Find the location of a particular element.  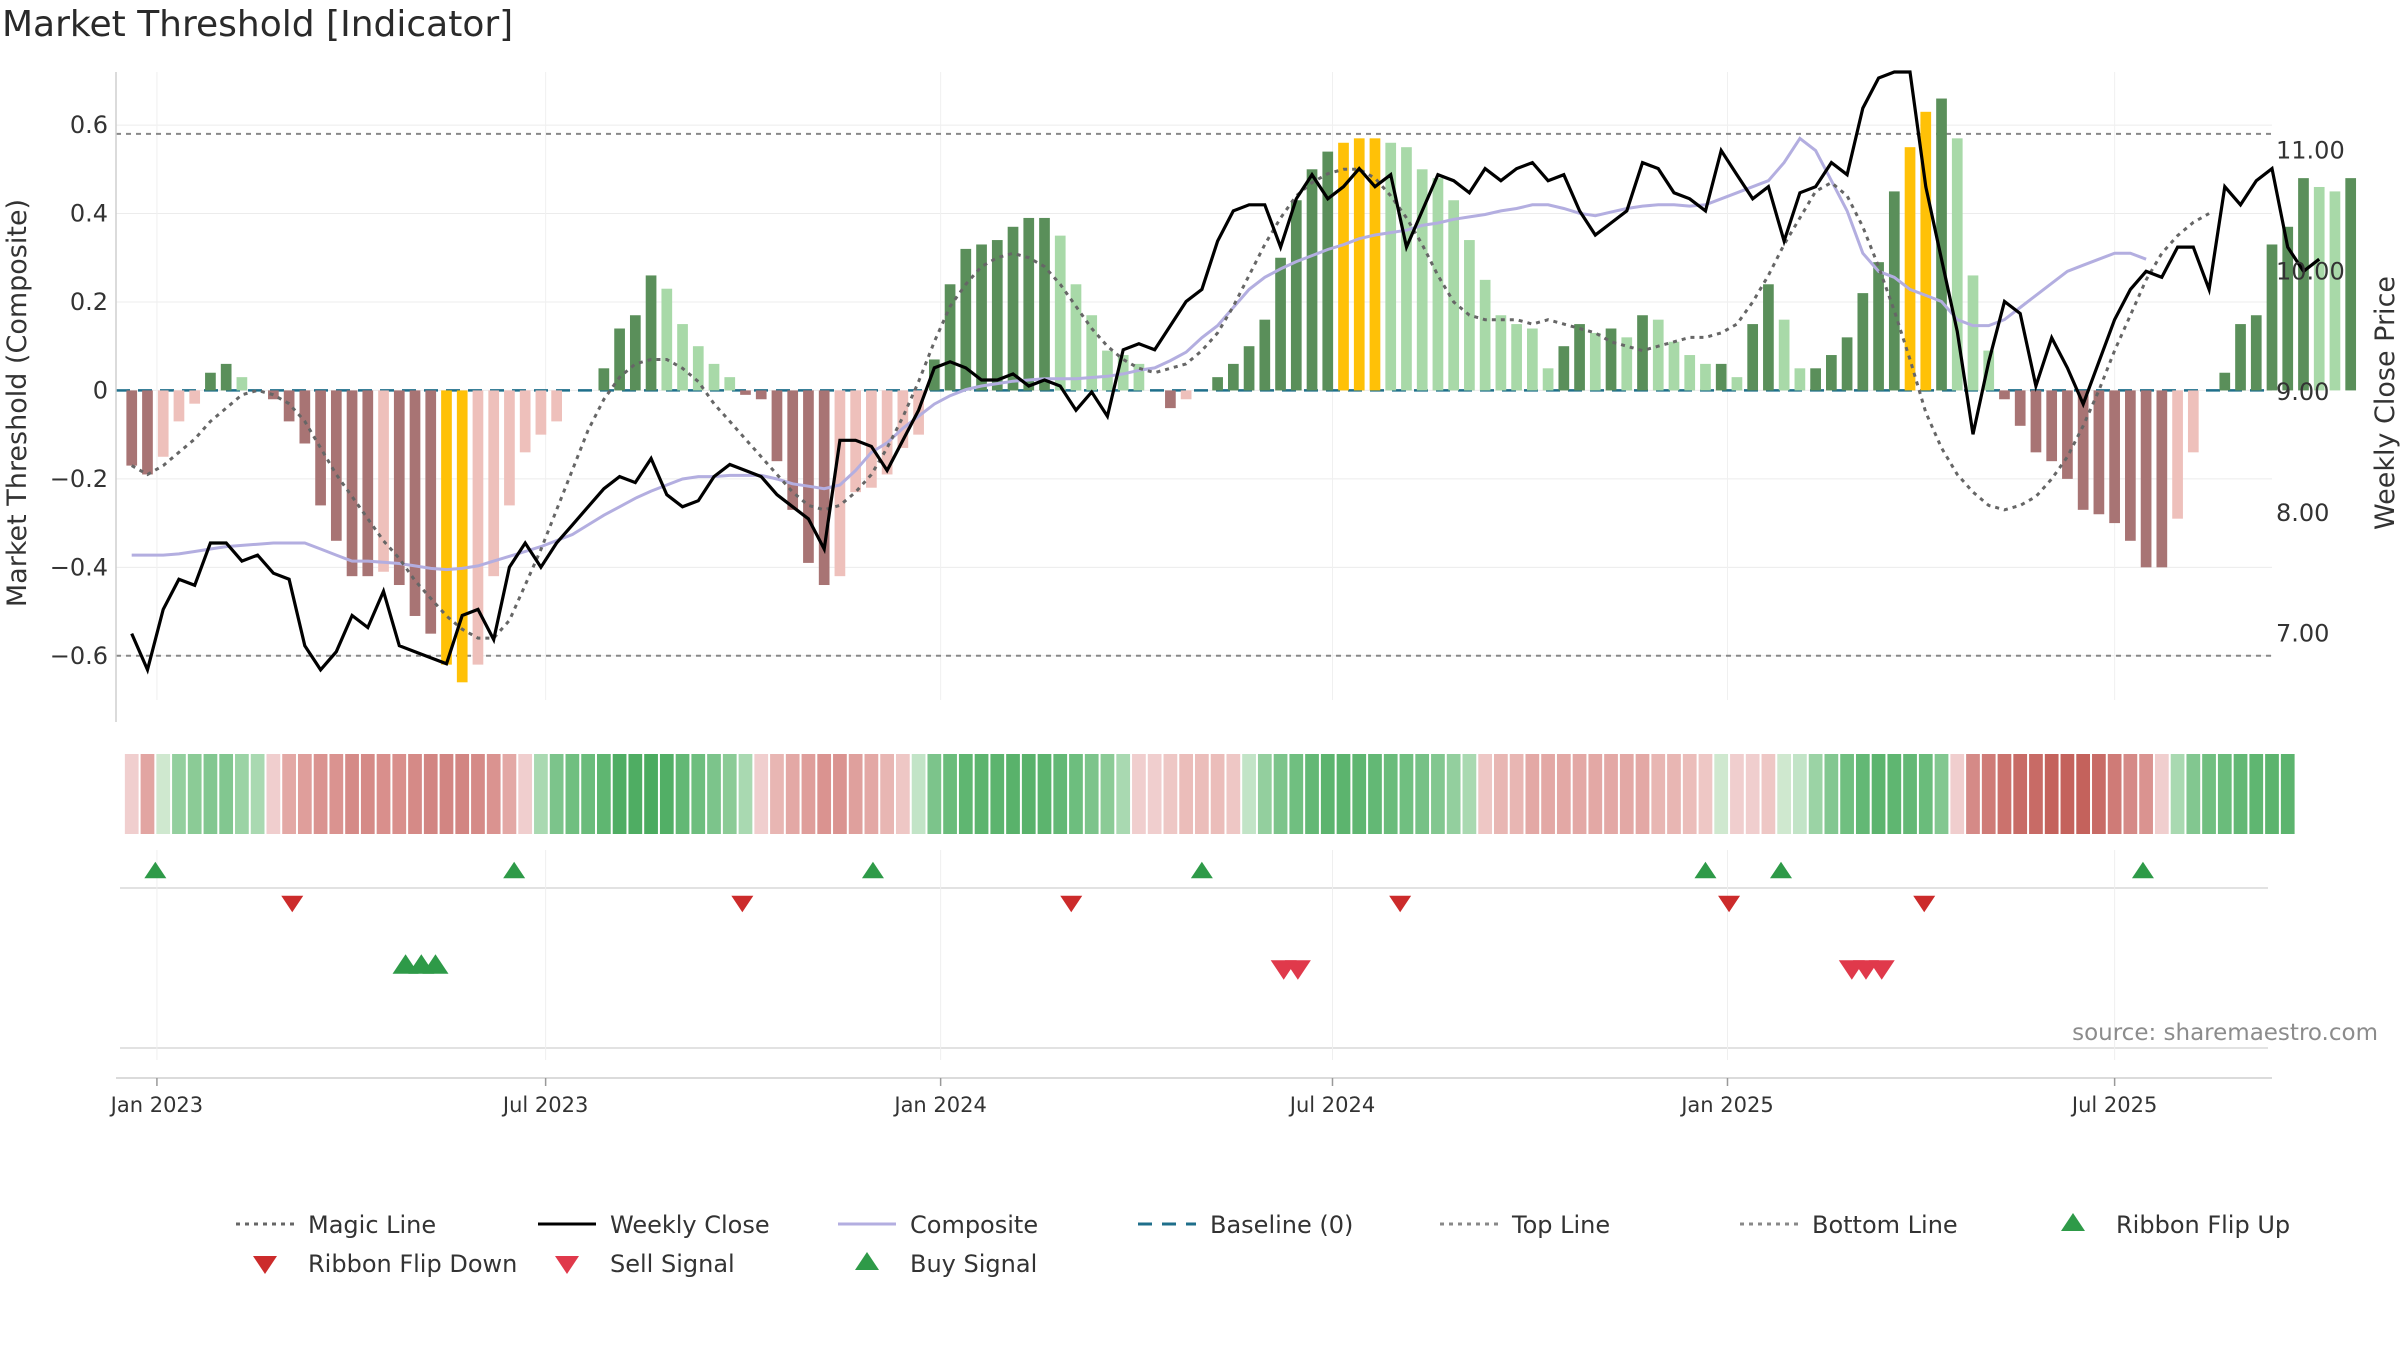

legend-label: Magic Line is located at coordinates (372, 1225).